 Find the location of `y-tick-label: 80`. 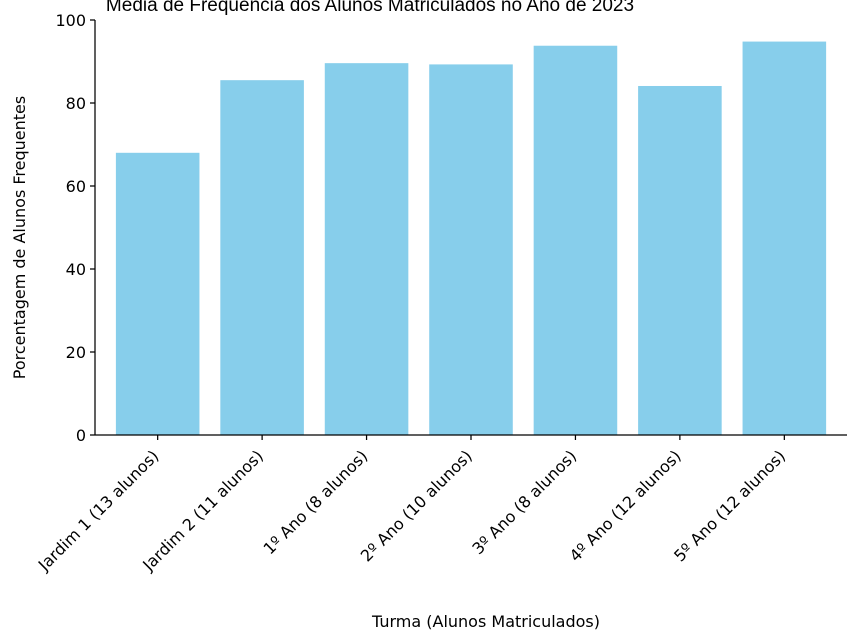

y-tick-label: 80 is located at coordinates (76, 103).